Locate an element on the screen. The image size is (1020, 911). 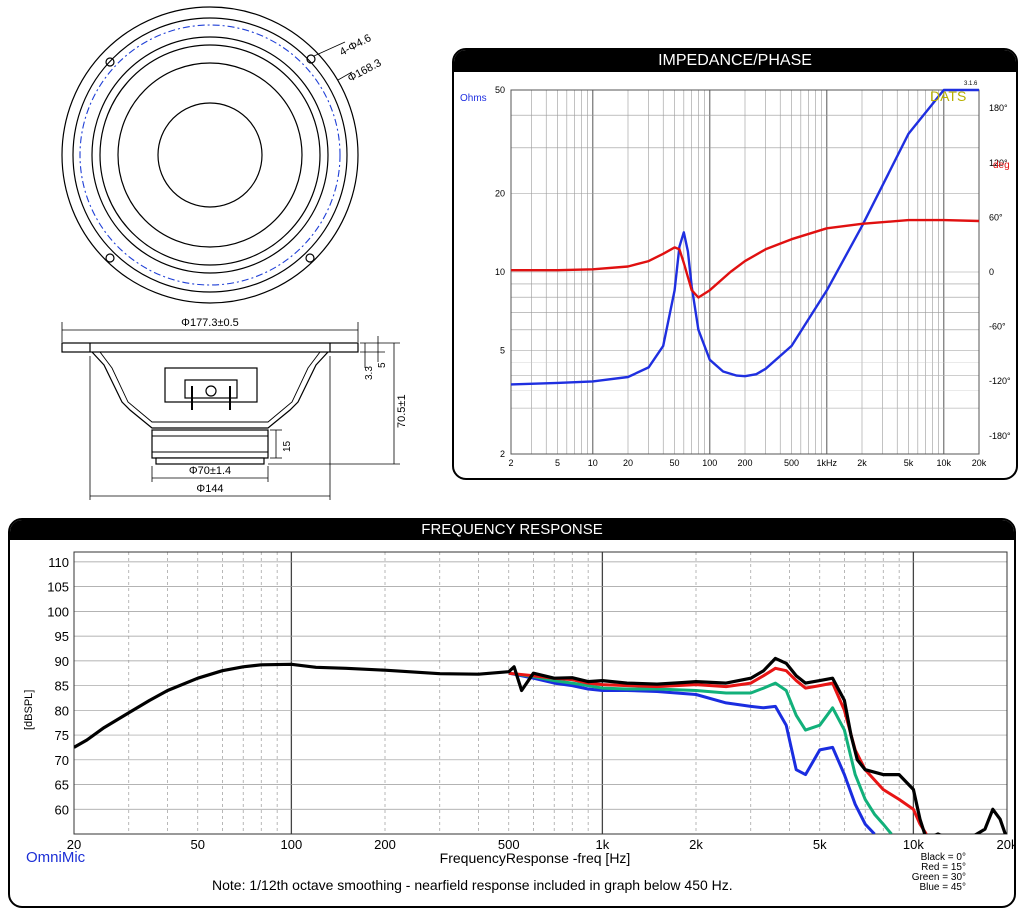
impedance-x-tick-label: 2 is located at coordinates (510, 463).